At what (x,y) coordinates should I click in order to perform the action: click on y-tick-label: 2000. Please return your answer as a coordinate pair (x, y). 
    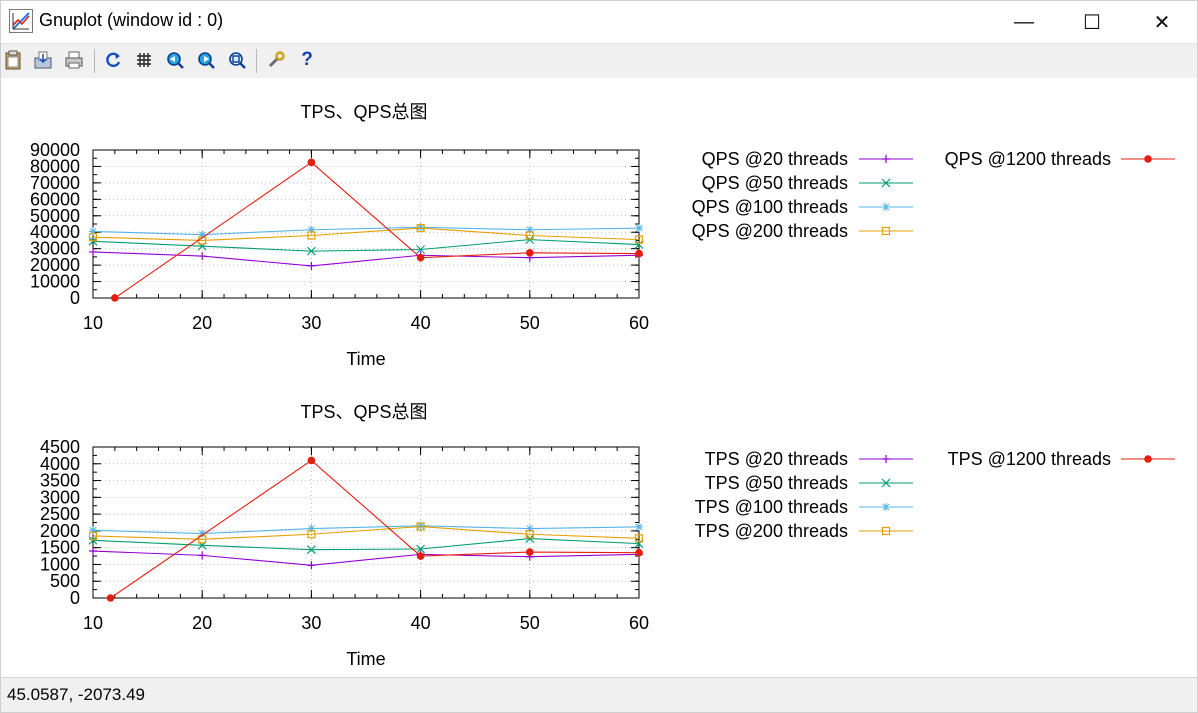
    Looking at the image, I should click on (60, 531).